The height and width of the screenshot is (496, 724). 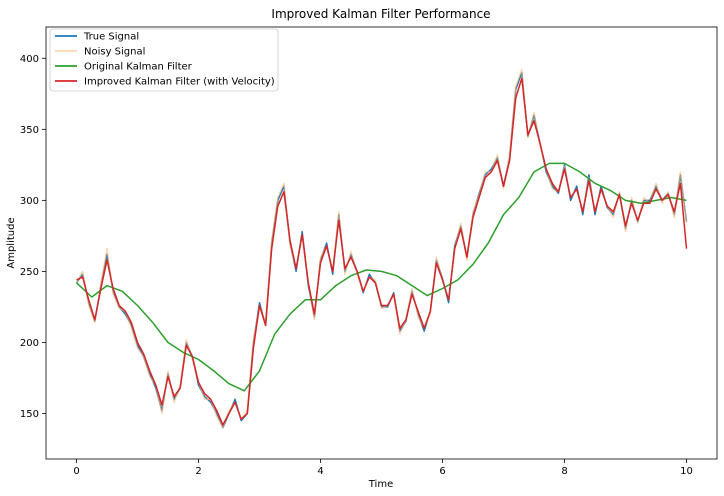 What do you see at coordinates (76, 471) in the screenshot?
I see `x-tick-label: 0` at bounding box center [76, 471].